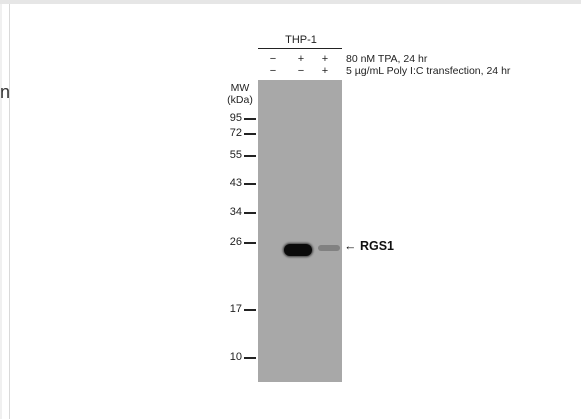 Image resolution: width=581 pixels, height=419 pixels. Describe the element at coordinates (9, 211) in the screenshot. I see `left-border` at that location.